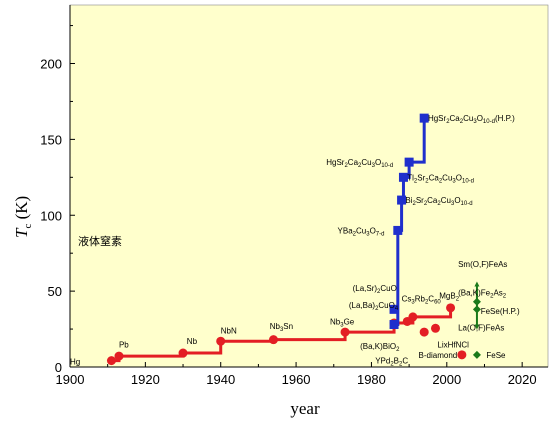  I want to click on compound-label: LixHfNCl, so click(453, 344).